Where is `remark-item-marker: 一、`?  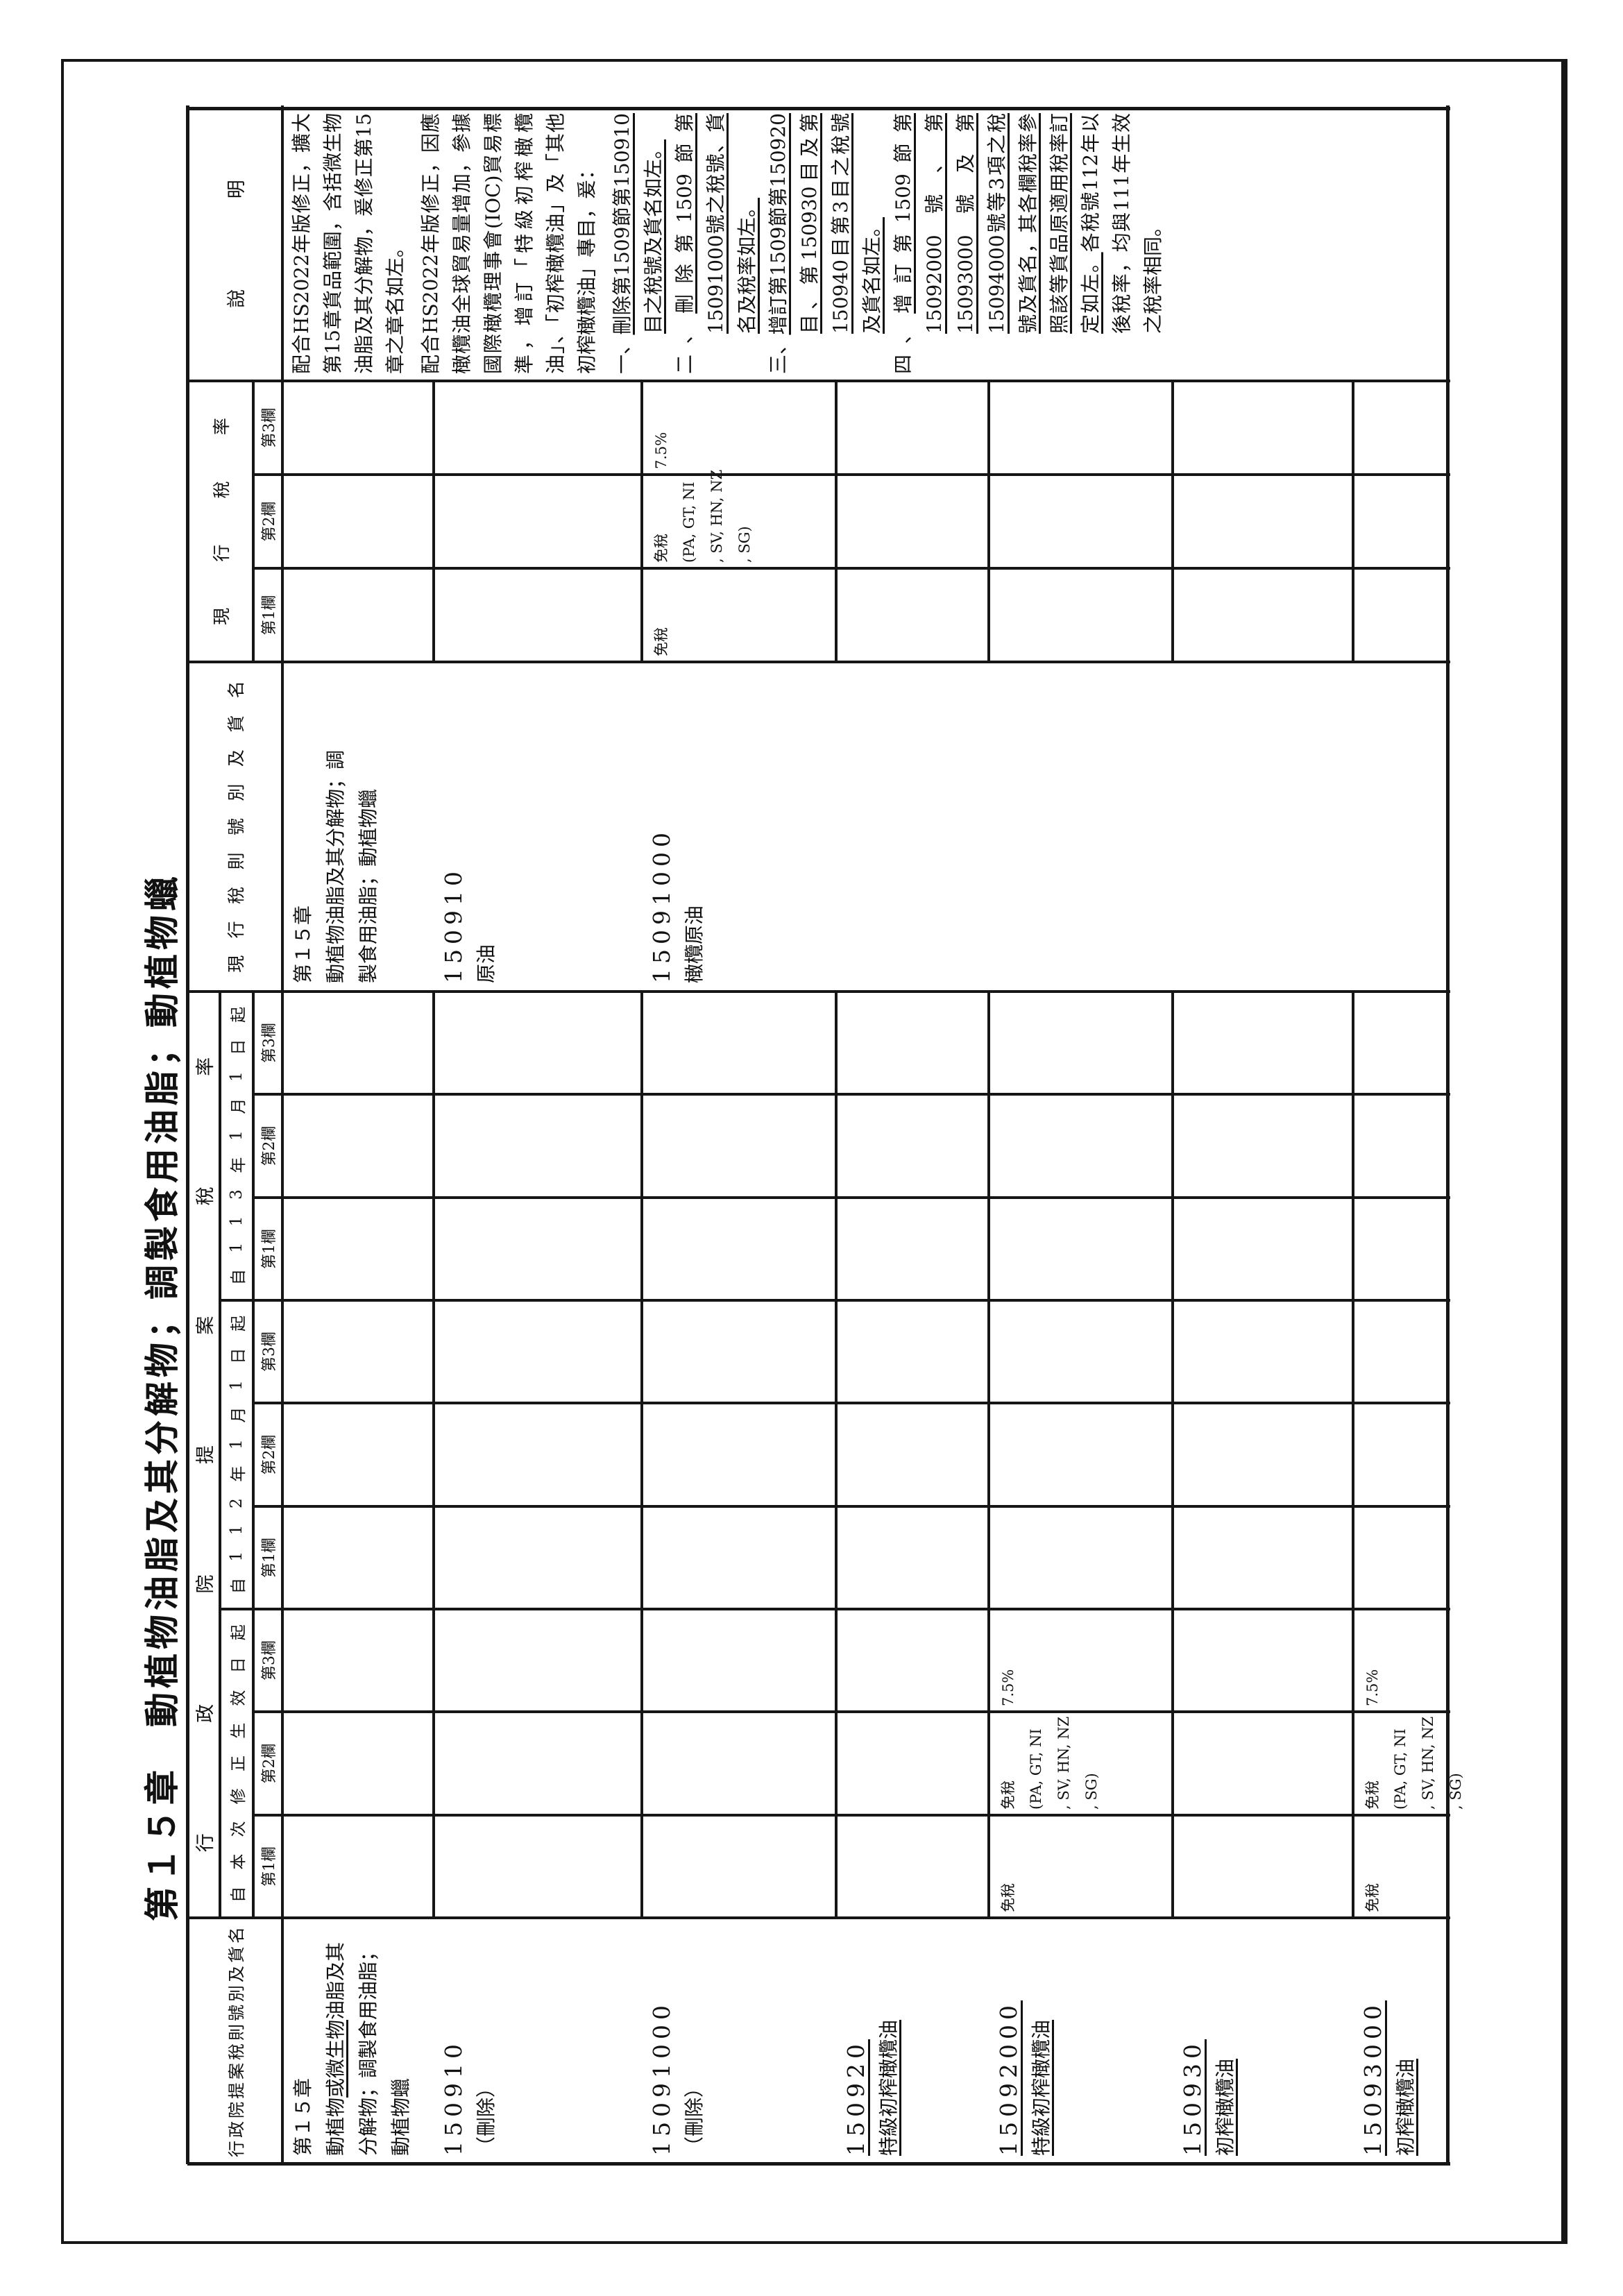
remark-item-marker: 一、 is located at coordinates (622, 354).